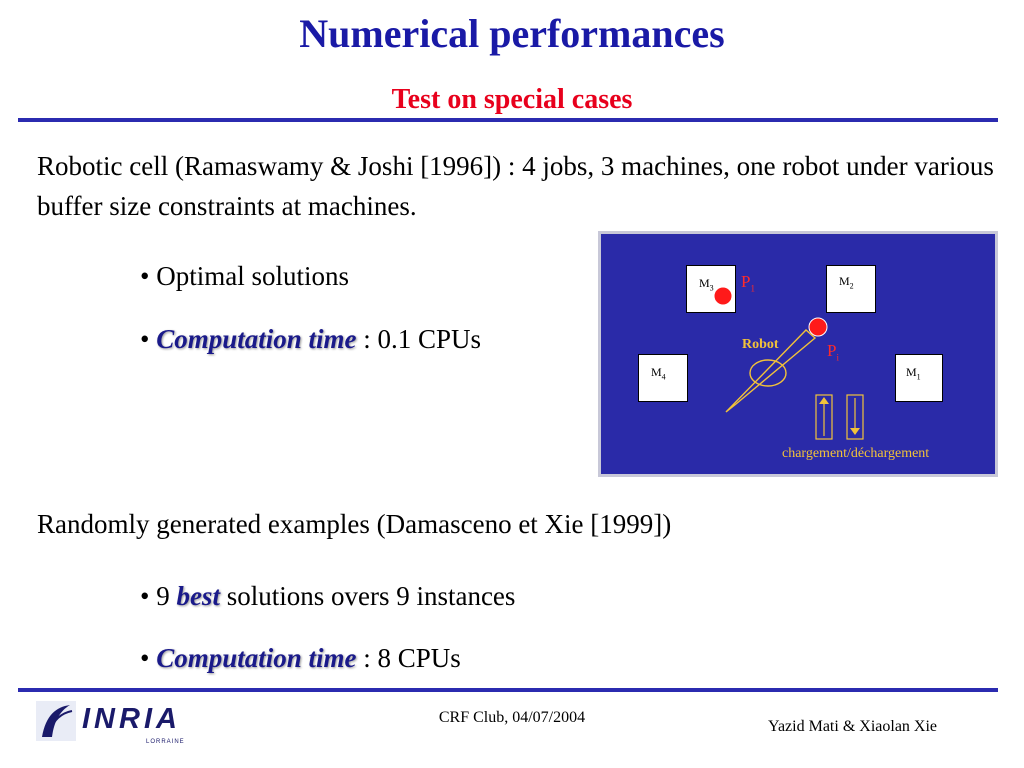 This screenshot has width=1024, height=768. What do you see at coordinates (760, 344) in the screenshot?
I see `robot-label: Robot` at bounding box center [760, 344].